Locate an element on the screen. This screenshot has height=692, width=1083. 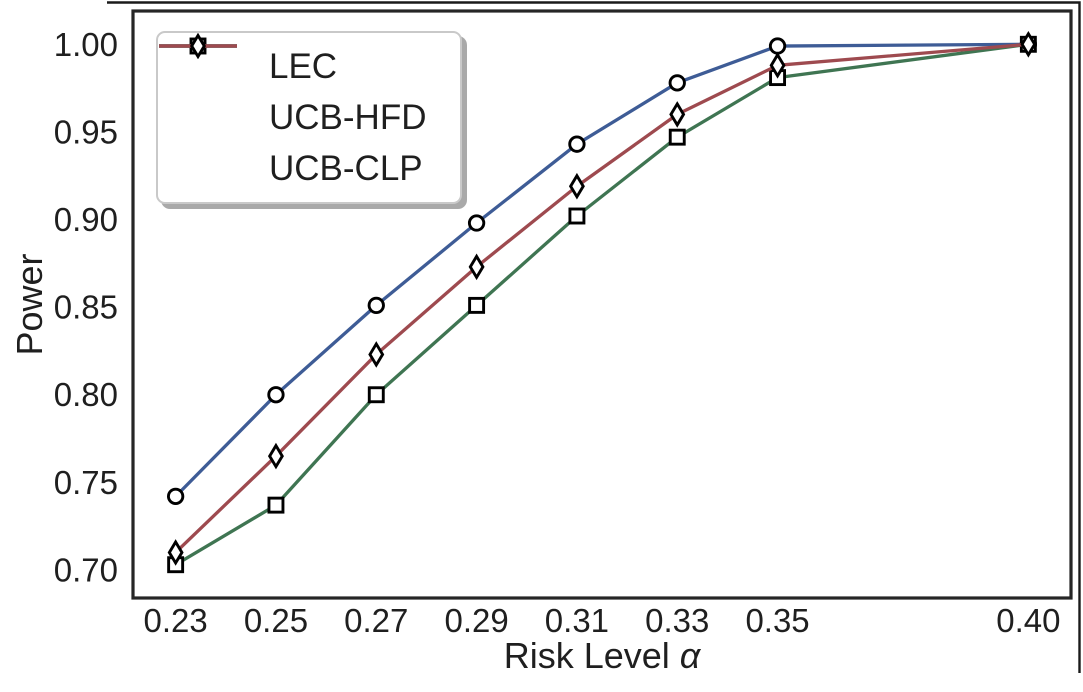
x-tick-label: 0.40 is located at coordinates (1028, 620).